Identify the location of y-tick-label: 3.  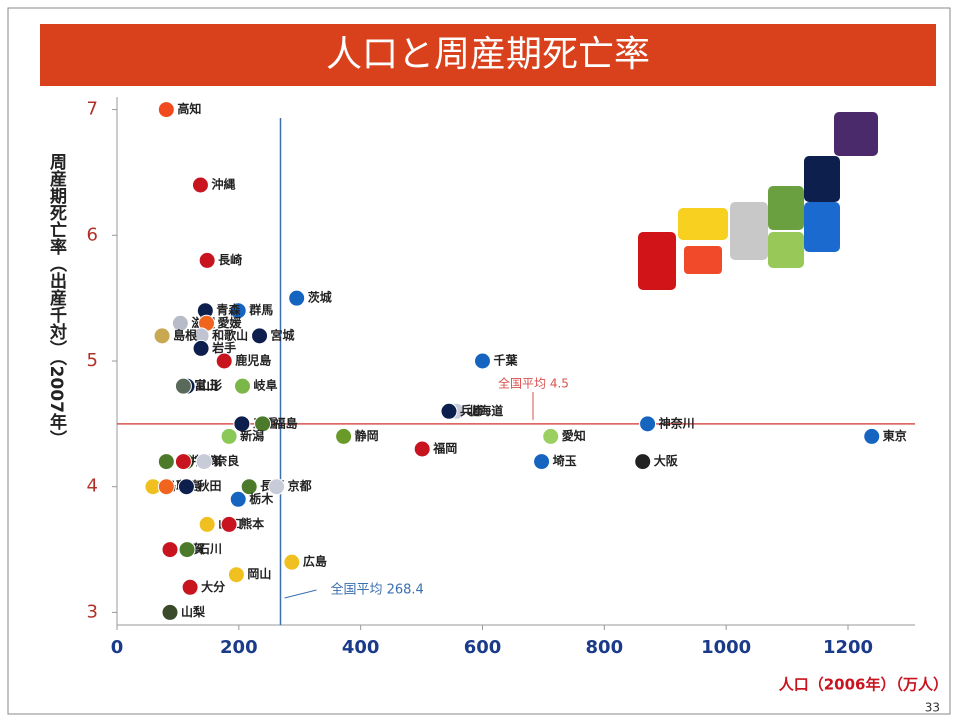
(92, 611).